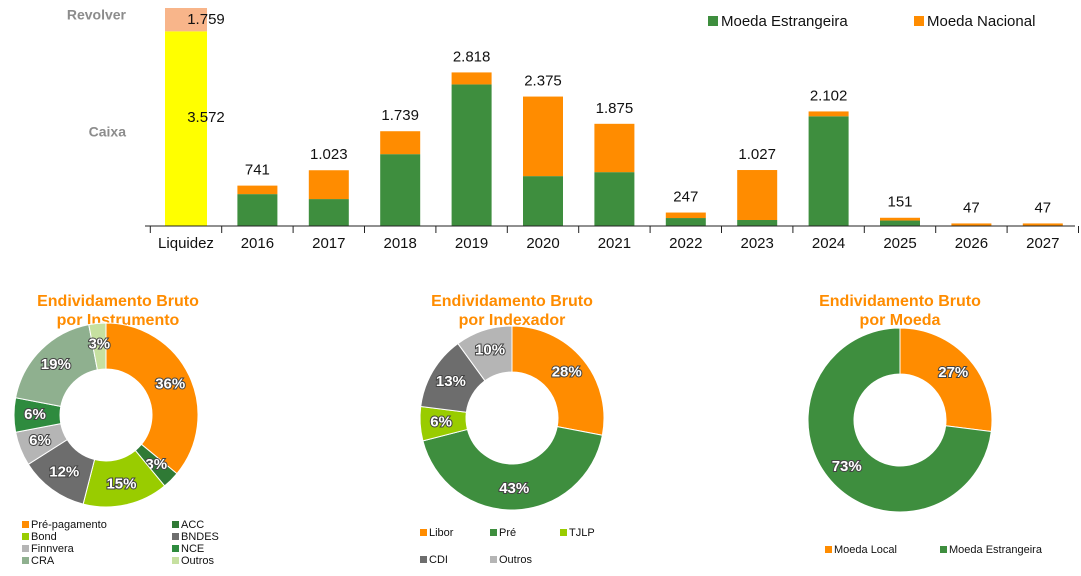 Image resolution: width=1081 pixels, height=576 pixels. What do you see at coordinates (257, 170) in the screenshot?
I see `total-label: 741` at bounding box center [257, 170].